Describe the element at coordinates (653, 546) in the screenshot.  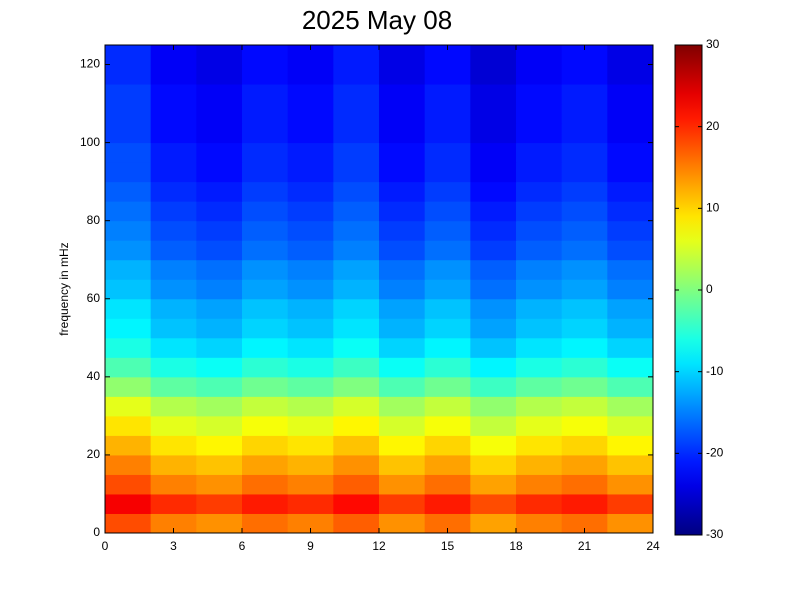
I see `x-tick-label: 24` at that location.